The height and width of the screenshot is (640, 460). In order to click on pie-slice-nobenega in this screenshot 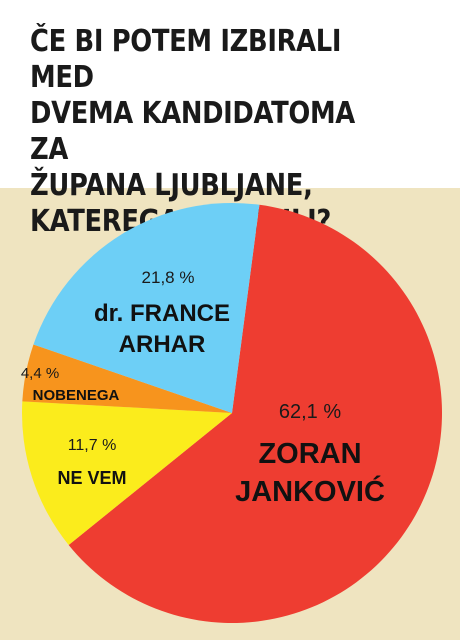, I will do `click(127, 378)`.